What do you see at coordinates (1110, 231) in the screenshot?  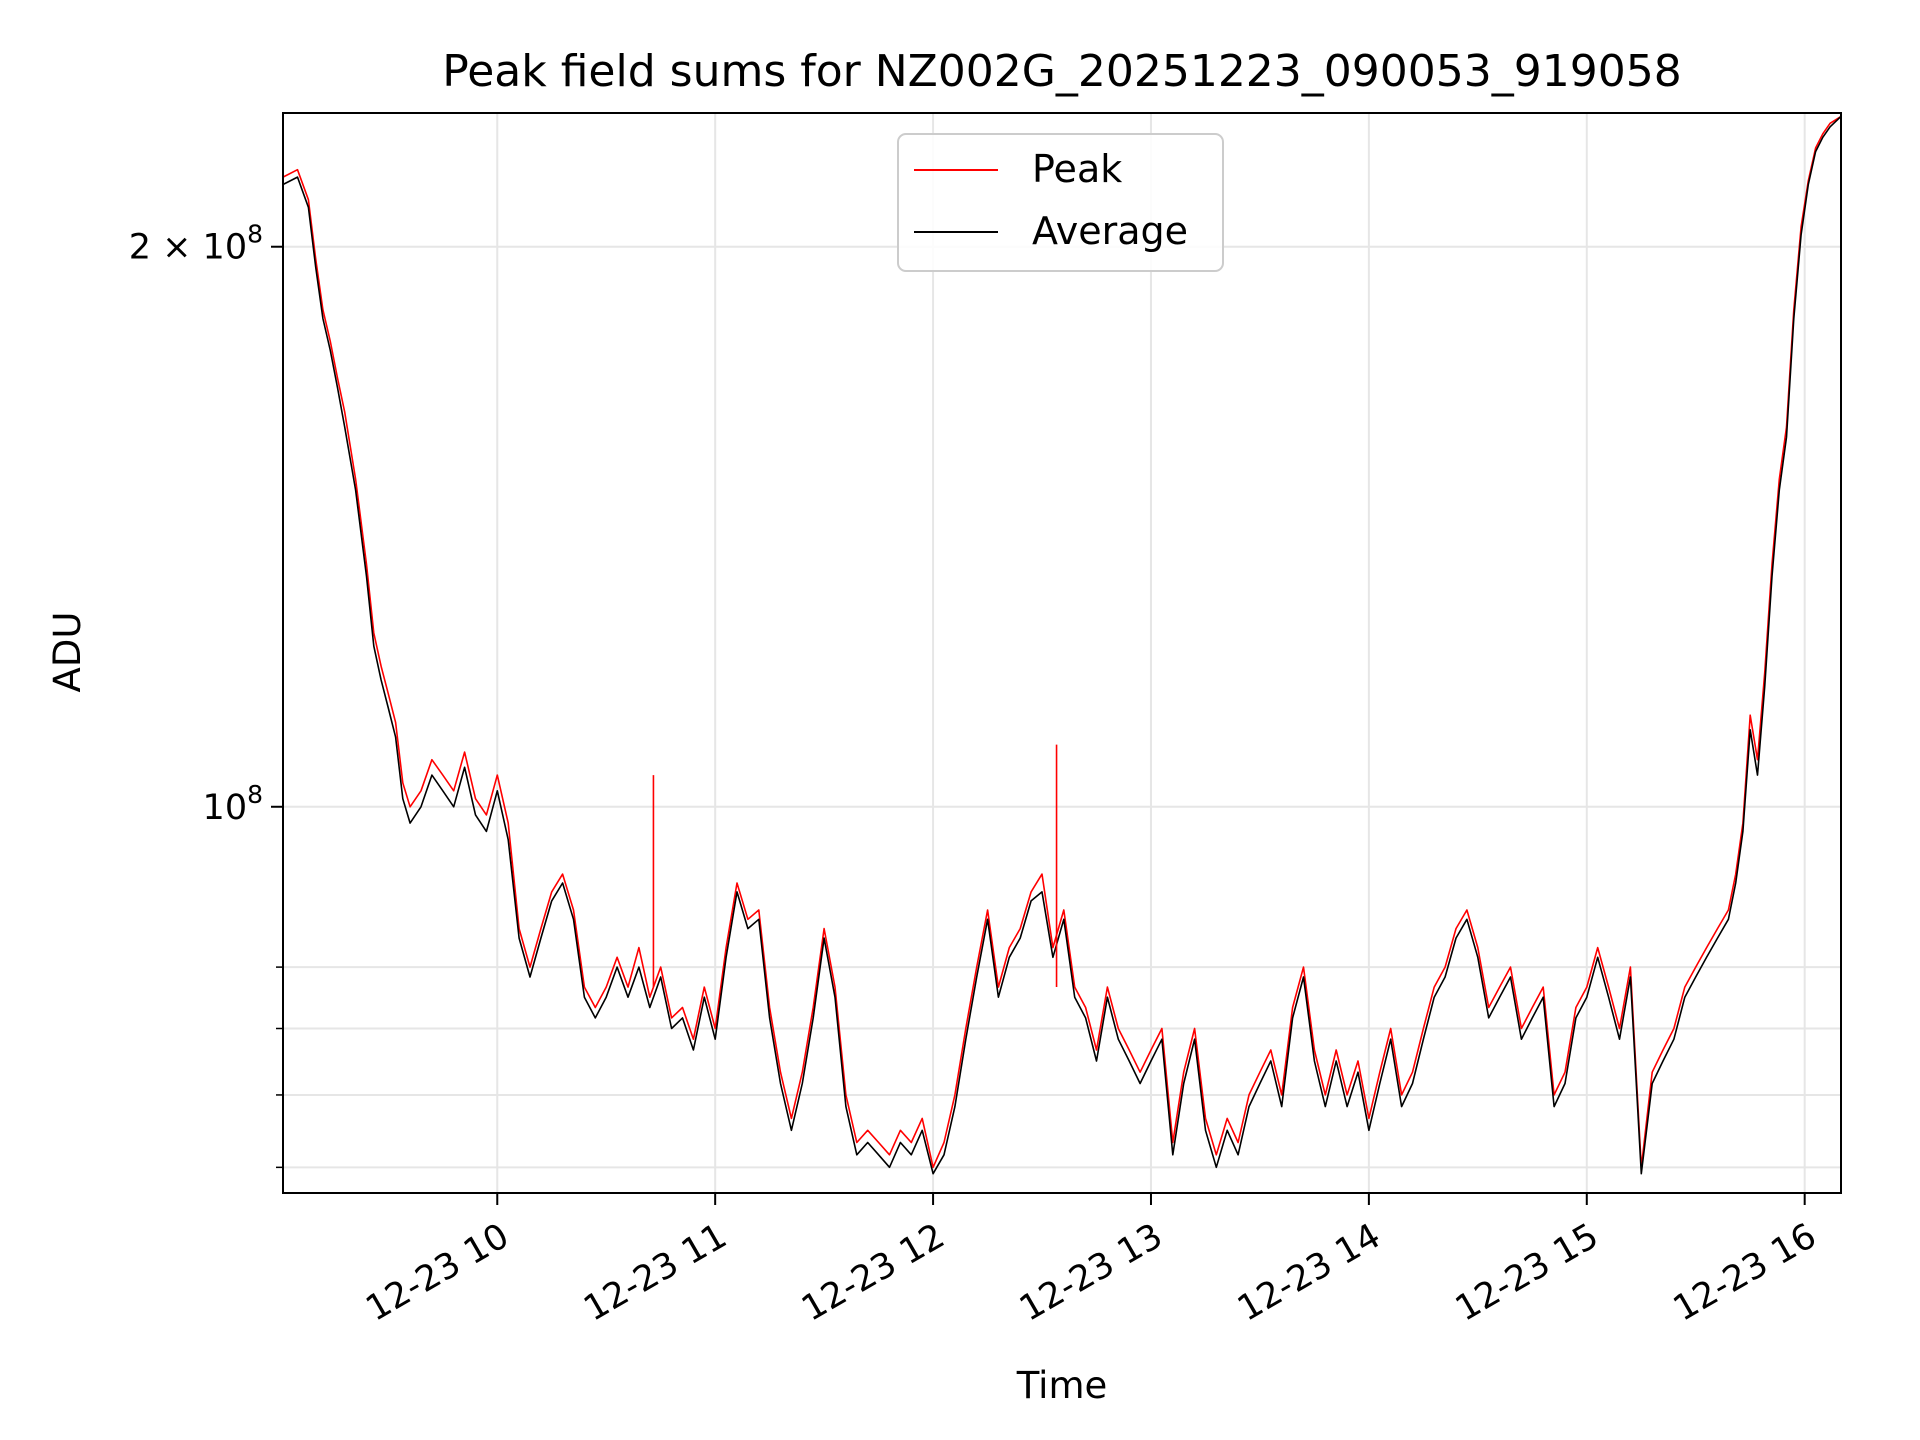 I see `legend-label-average: Average` at bounding box center [1110, 231].